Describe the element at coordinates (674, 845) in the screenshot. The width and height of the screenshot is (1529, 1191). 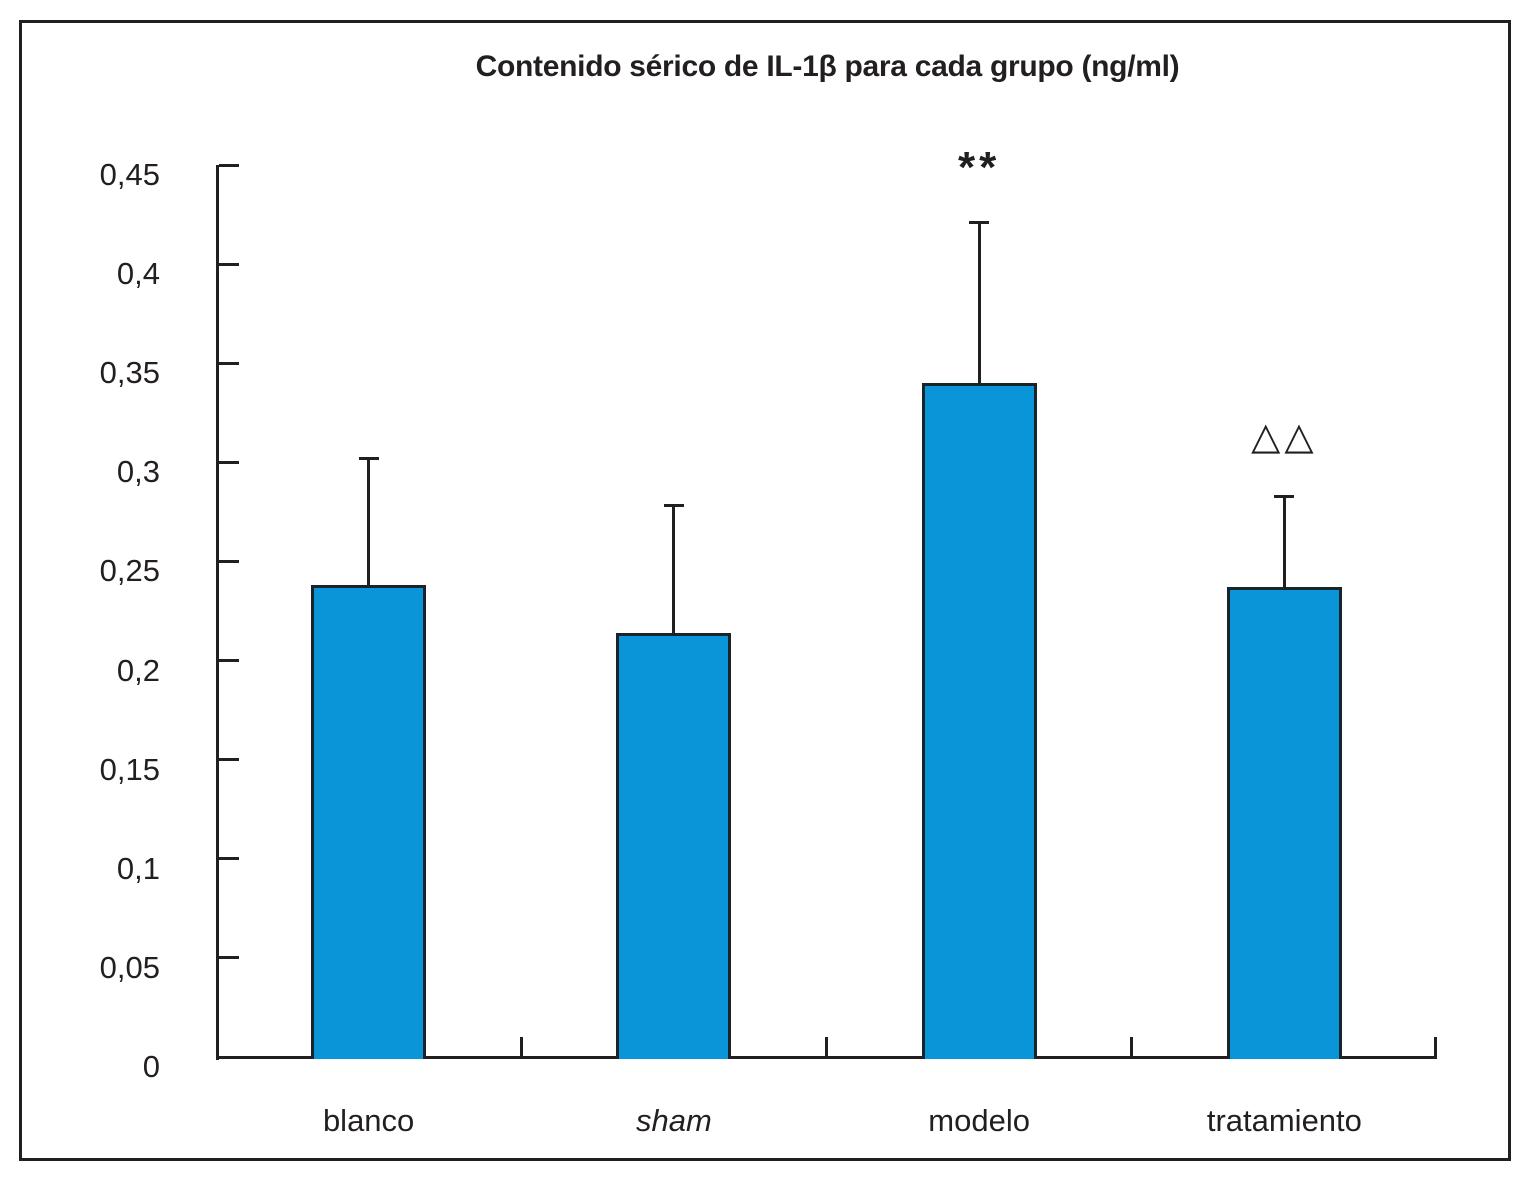
I see `bar-sham` at that location.